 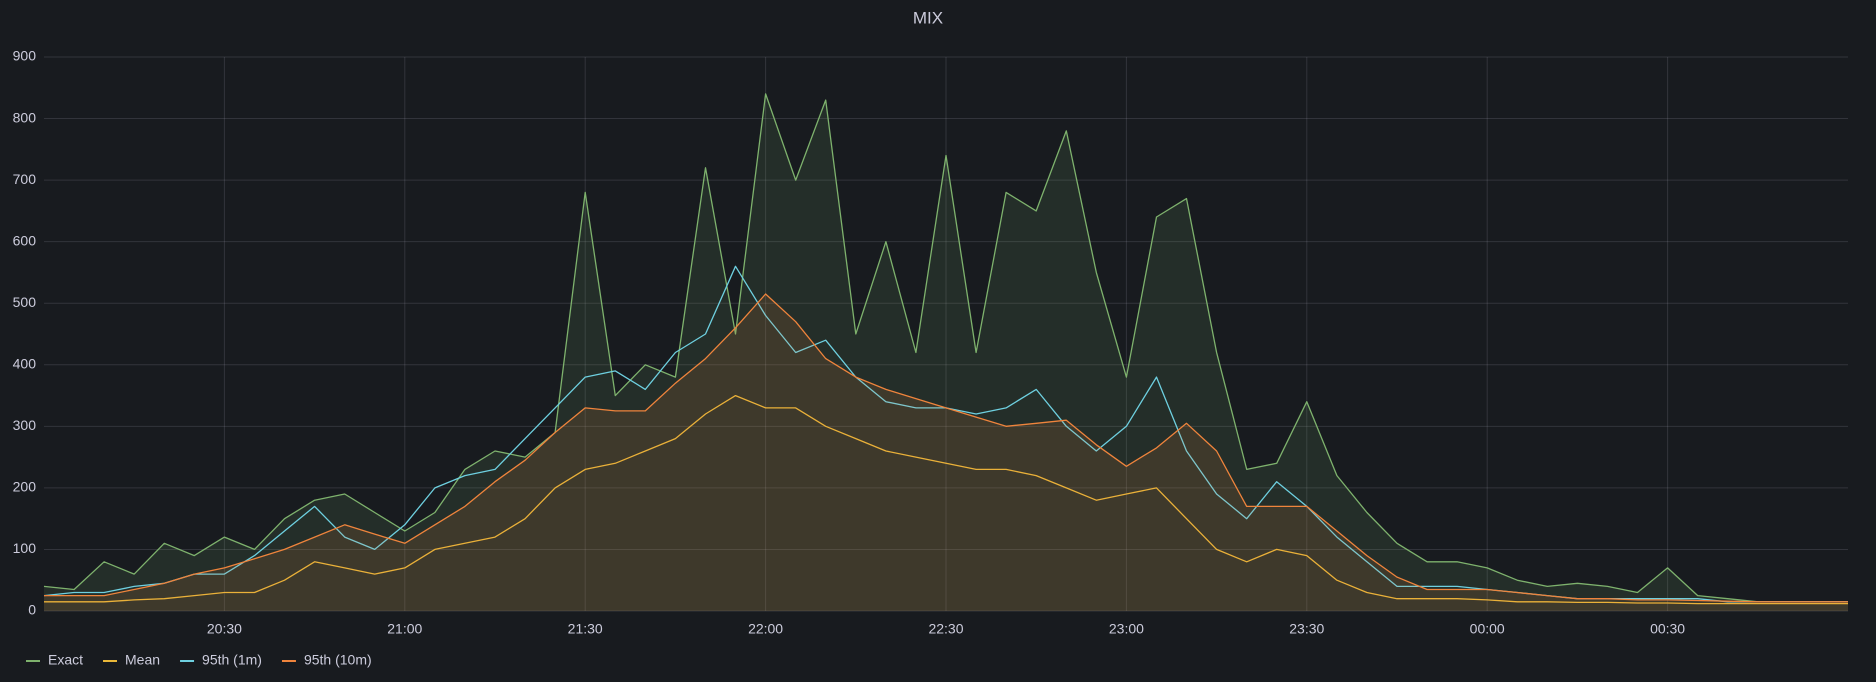 I want to click on legend-item: Exact, so click(x=54, y=660).